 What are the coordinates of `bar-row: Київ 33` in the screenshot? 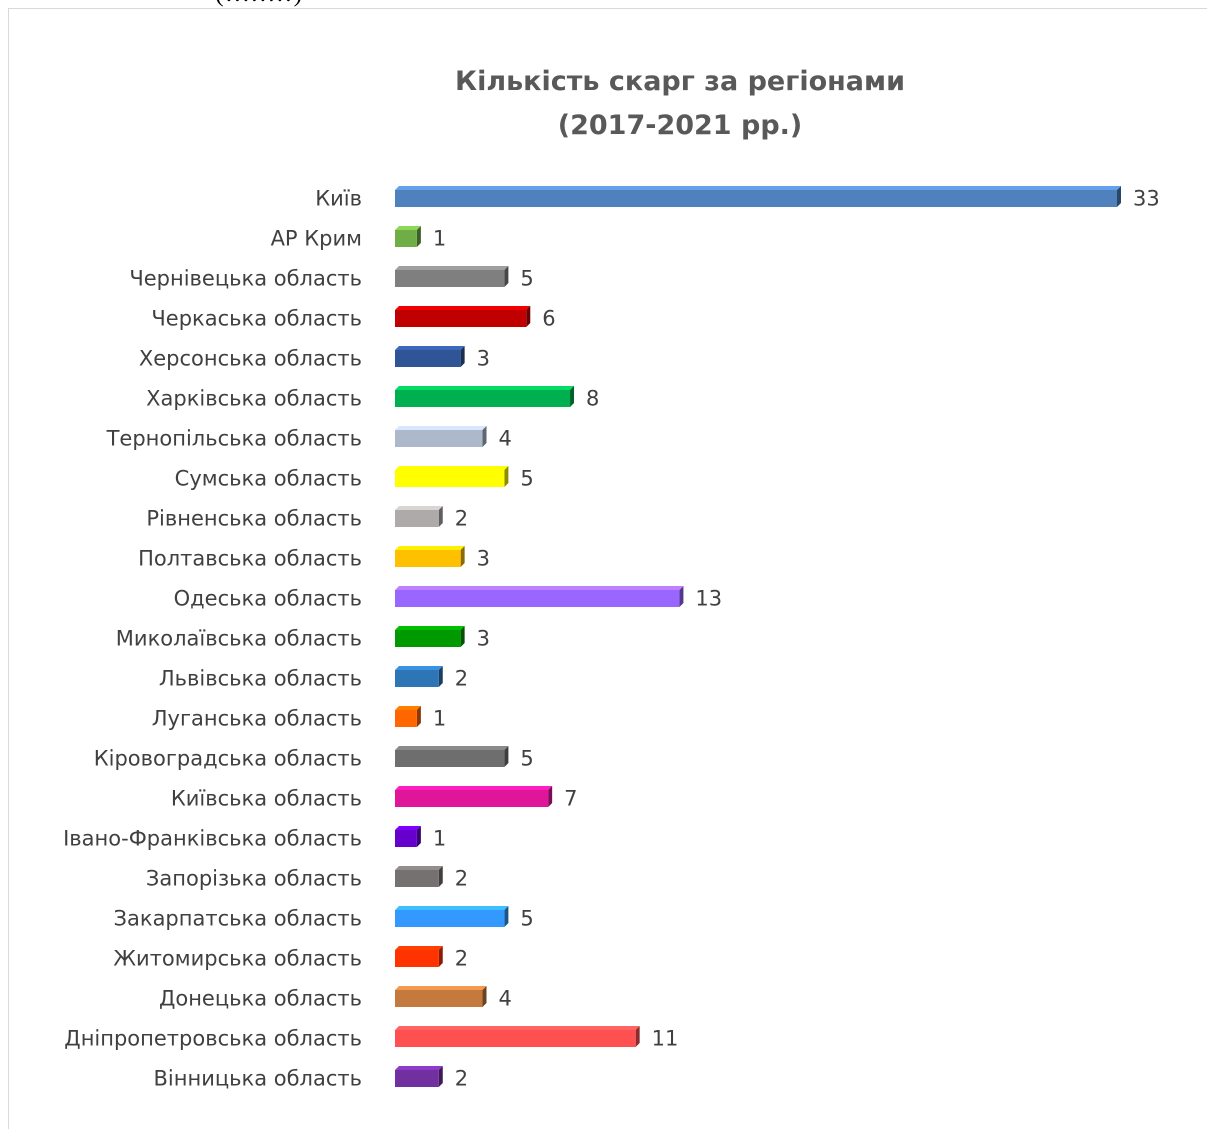 It's located at (737, 198).